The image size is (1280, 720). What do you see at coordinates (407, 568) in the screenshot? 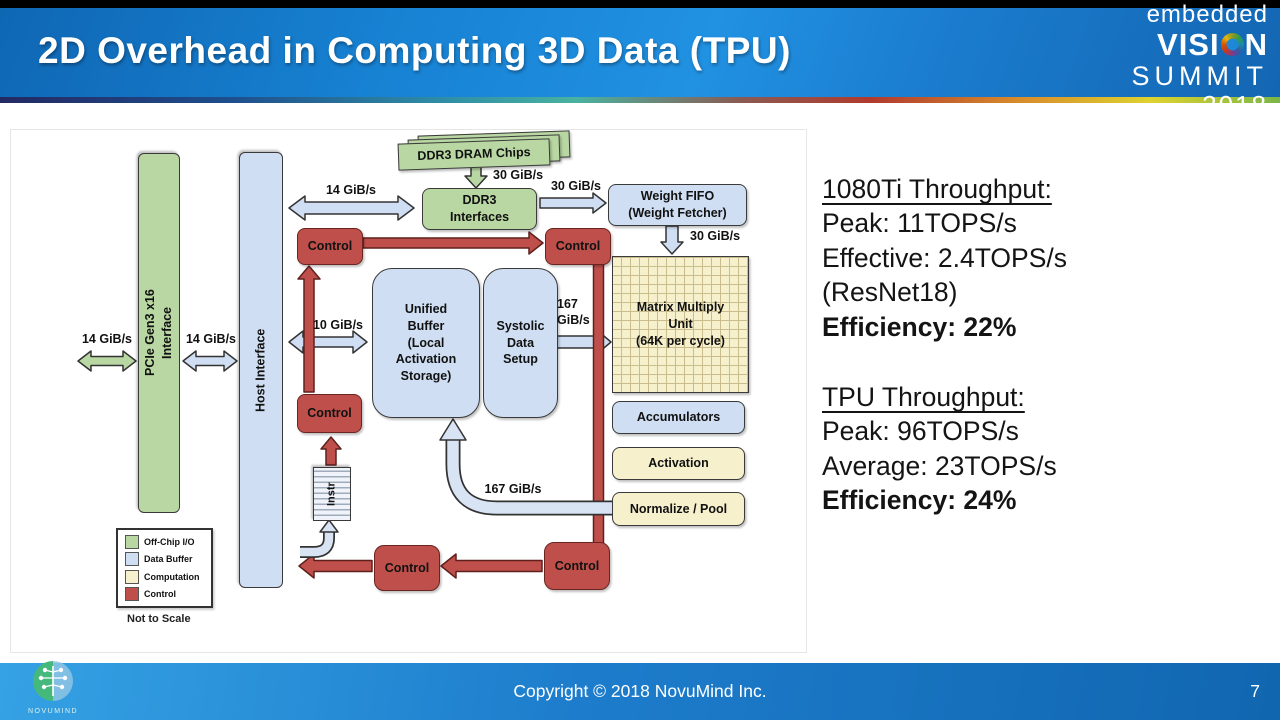
I see `block-control-bottom-middle: Control` at bounding box center [407, 568].